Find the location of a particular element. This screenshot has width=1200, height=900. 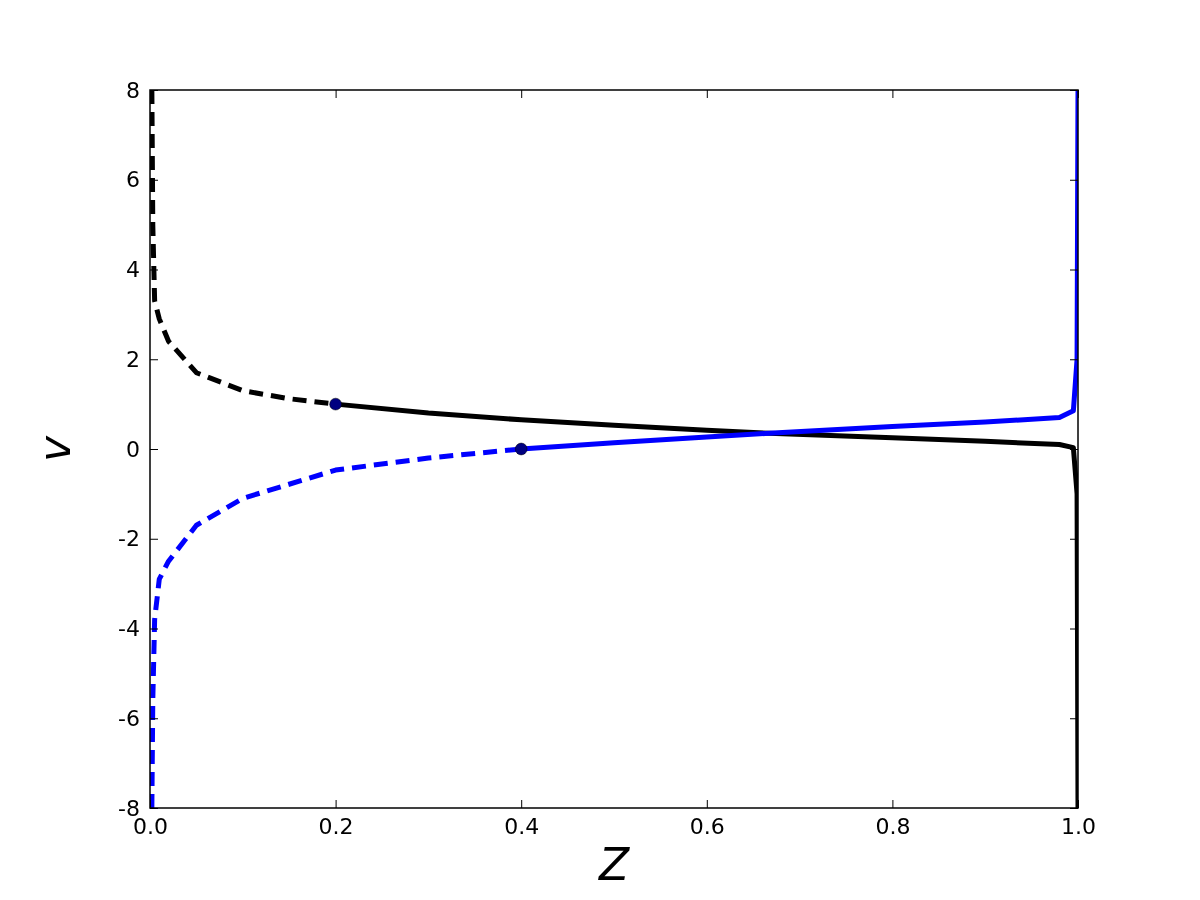

y-tick-label: 4 is located at coordinates (133, 270).